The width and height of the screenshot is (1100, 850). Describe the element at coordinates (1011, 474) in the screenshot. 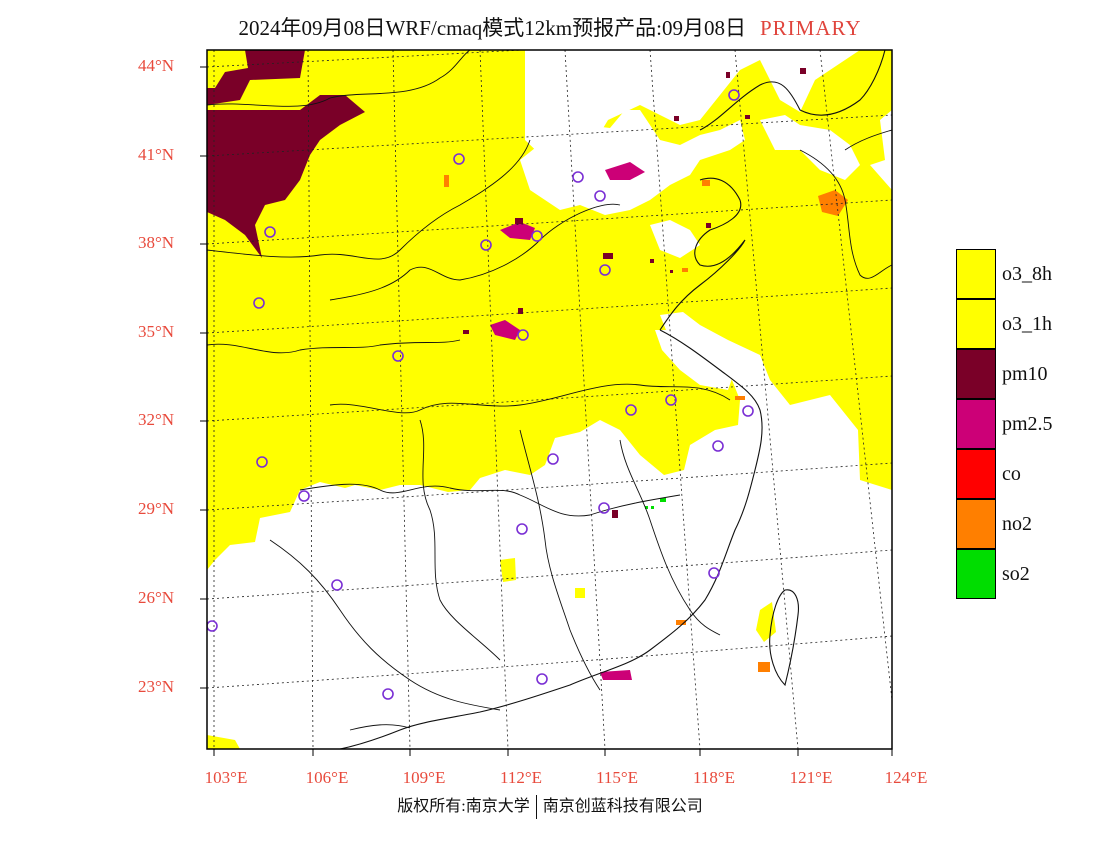

I see `legend-label: co` at that location.